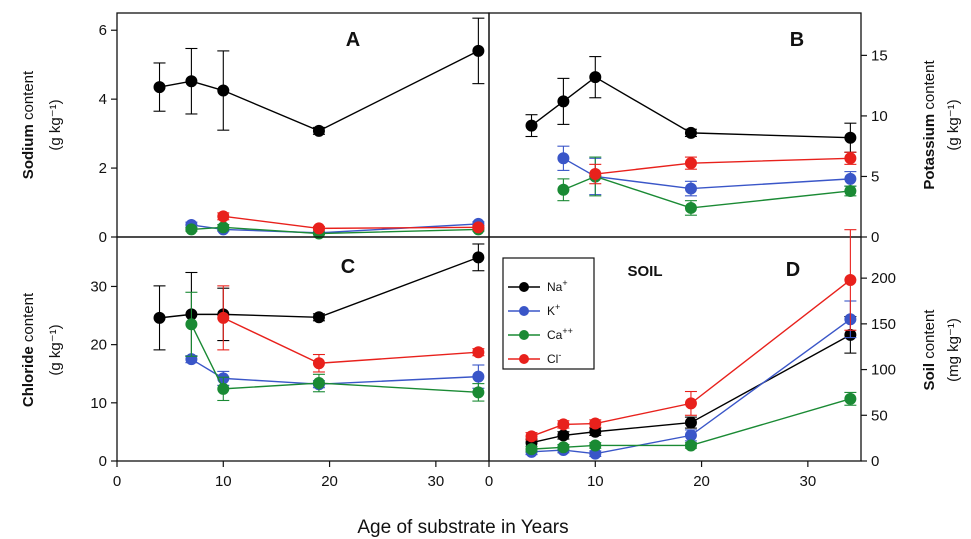  Describe the element at coordinates (879, 415) in the screenshot. I see `panel-d-ytick-label-1: 50` at that location.